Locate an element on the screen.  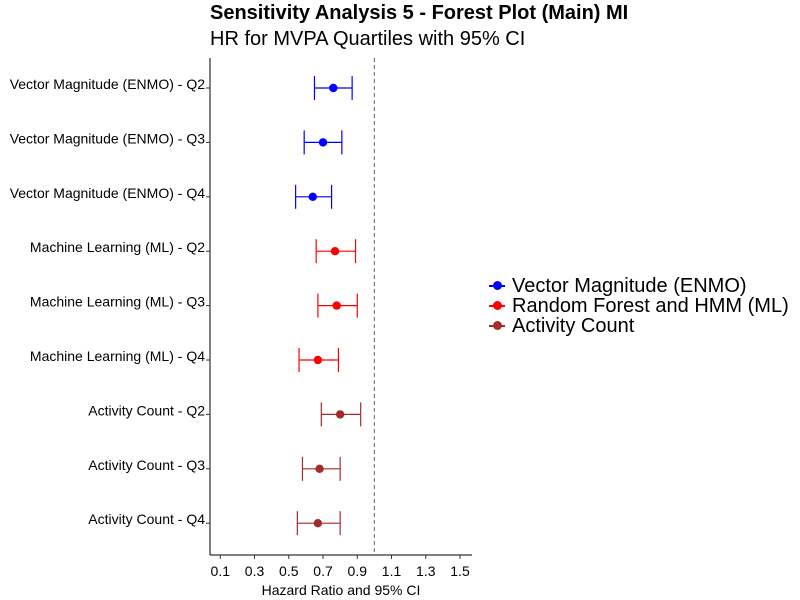
y-tick-label: Activity Count - Q4 is located at coordinates (146, 519).